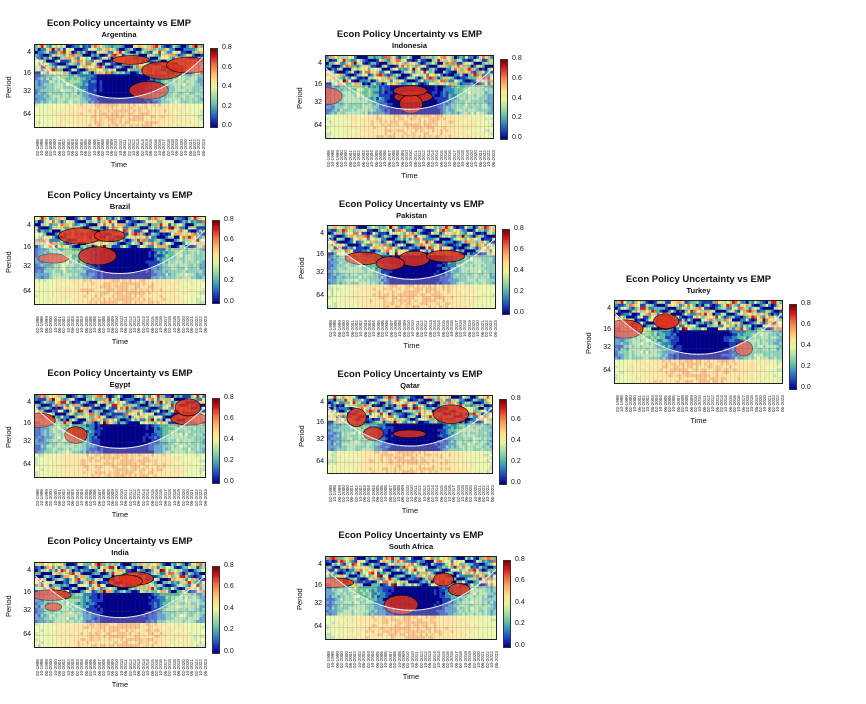  What do you see at coordinates (411, 546) in the screenshot?
I see `chart-subtitle: South Africa` at bounding box center [411, 546].